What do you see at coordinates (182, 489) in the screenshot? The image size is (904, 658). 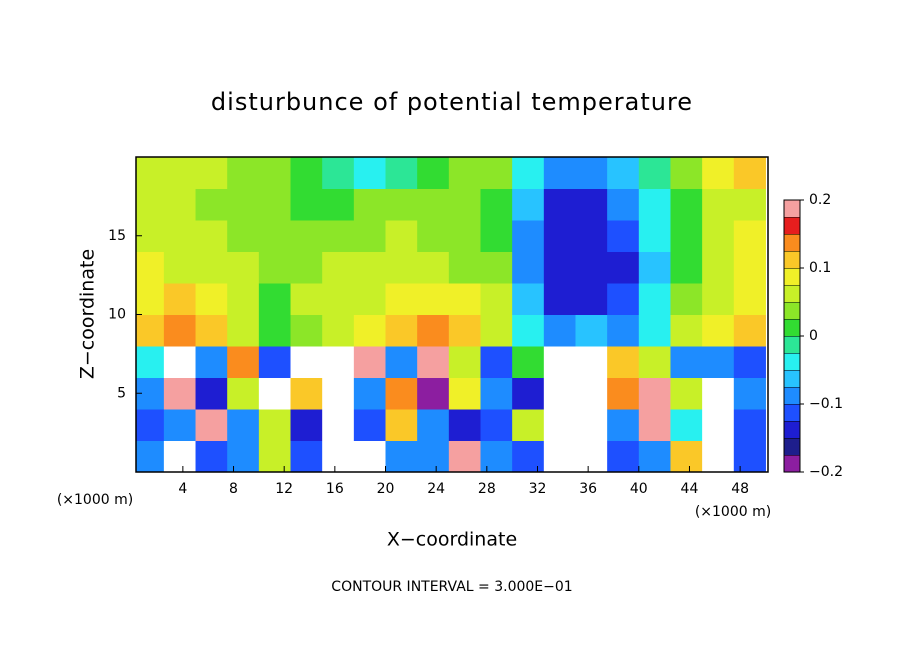 I see `x-tick-label: 4` at bounding box center [182, 489].